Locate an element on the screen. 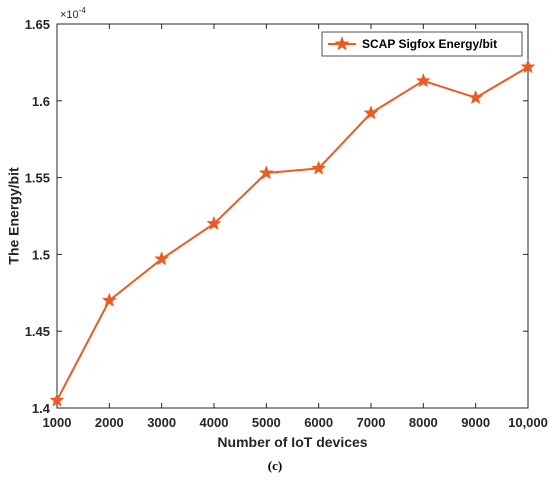  x-tick-label: 8000 is located at coordinates (423, 422).